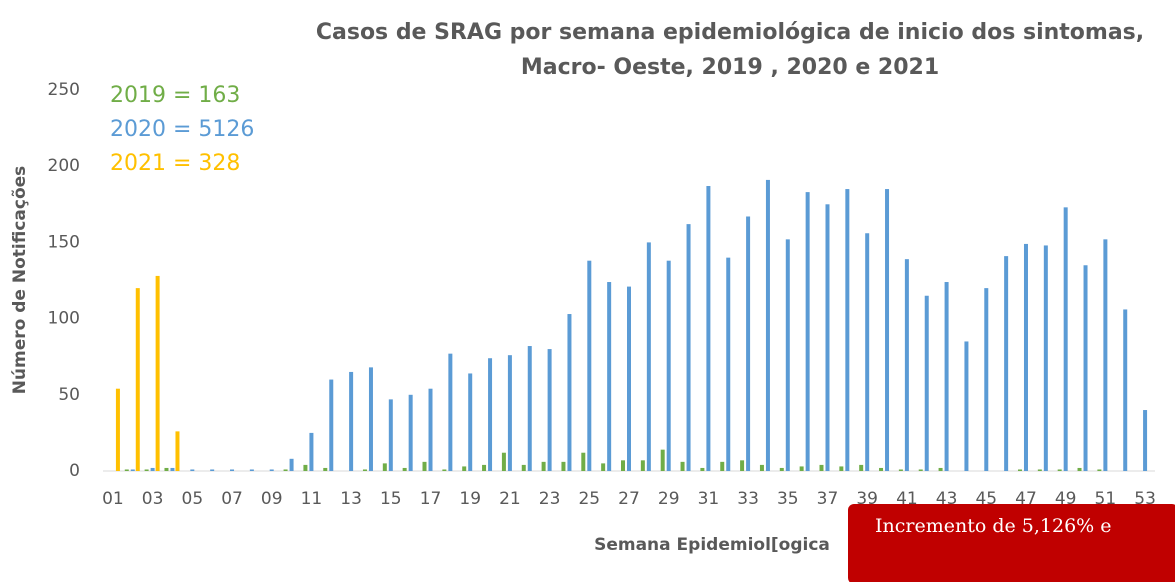 This screenshot has width=1175, height=586. I want to click on x-tick-label: 03, so click(153, 499).